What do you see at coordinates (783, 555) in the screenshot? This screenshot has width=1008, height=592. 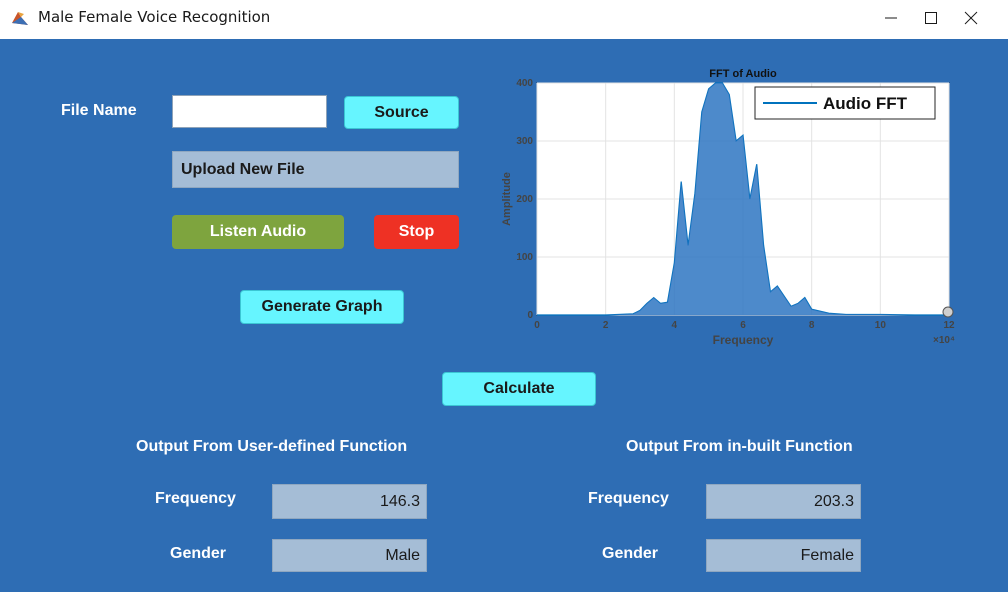 I see `builtin-gender-value: Female` at bounding box center [783, 555].